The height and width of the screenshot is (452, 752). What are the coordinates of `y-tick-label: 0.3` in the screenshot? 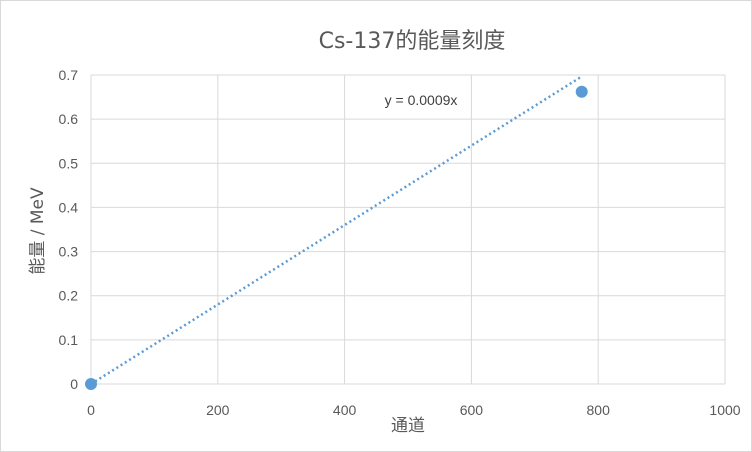 It's located at (69, 252).